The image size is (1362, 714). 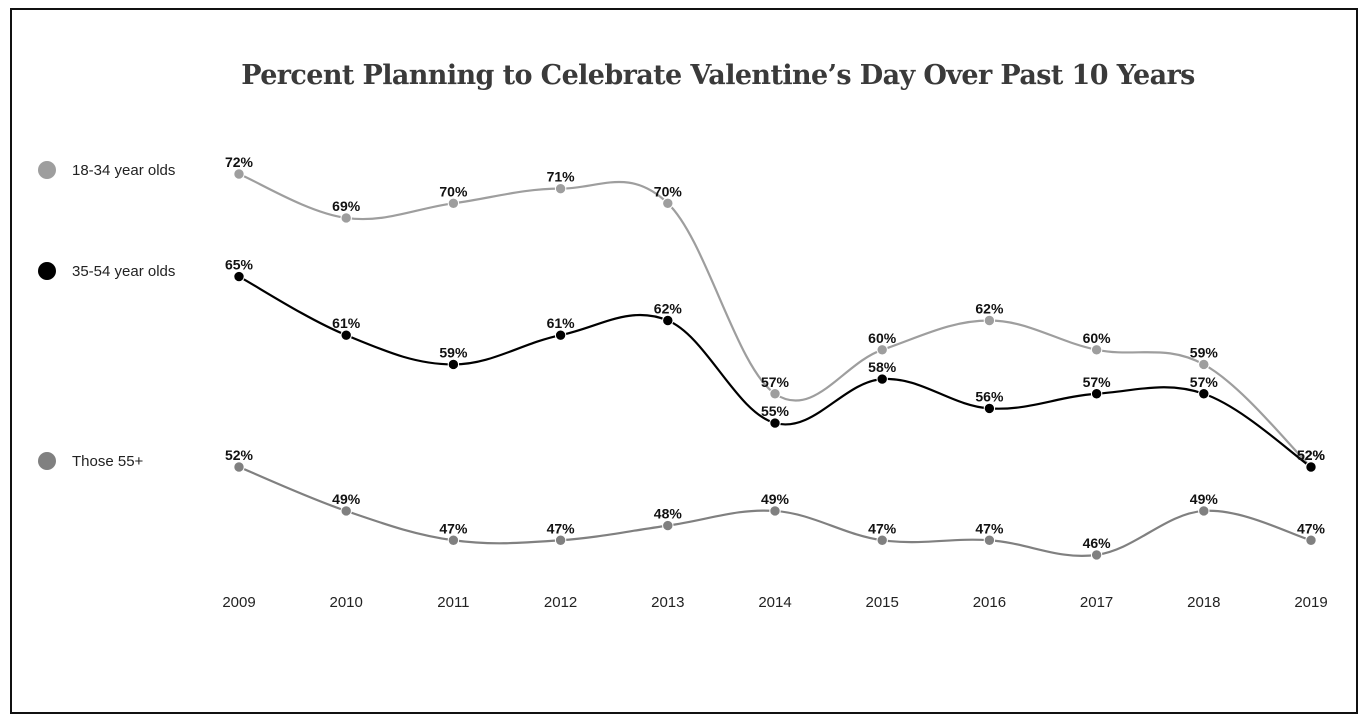 What do you see at coordinates (238, 602) in the screenshot?
I see `x-tick-label-2009: 2009` at bounding box center [238, 602].